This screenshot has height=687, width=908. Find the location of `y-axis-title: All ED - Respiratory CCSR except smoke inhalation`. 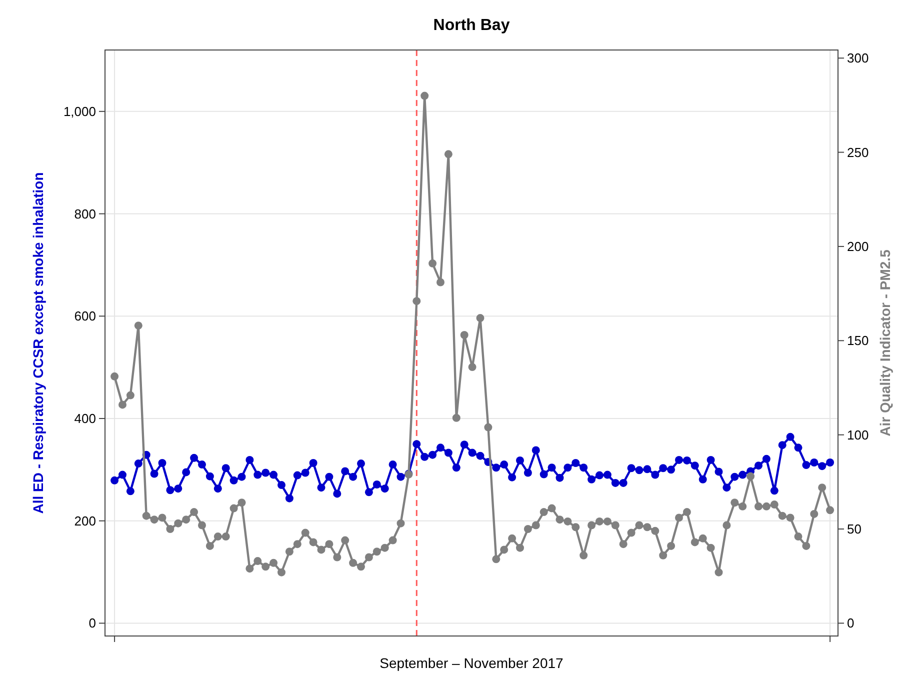

y-axis-title: All ED - Respiratory CCSR except smoke inhalation is located at coordinates (38, 343).